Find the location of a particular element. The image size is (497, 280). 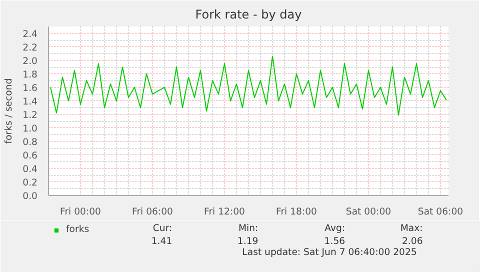

y-tick-label: 1.8 is located at coordinates (30, 74).